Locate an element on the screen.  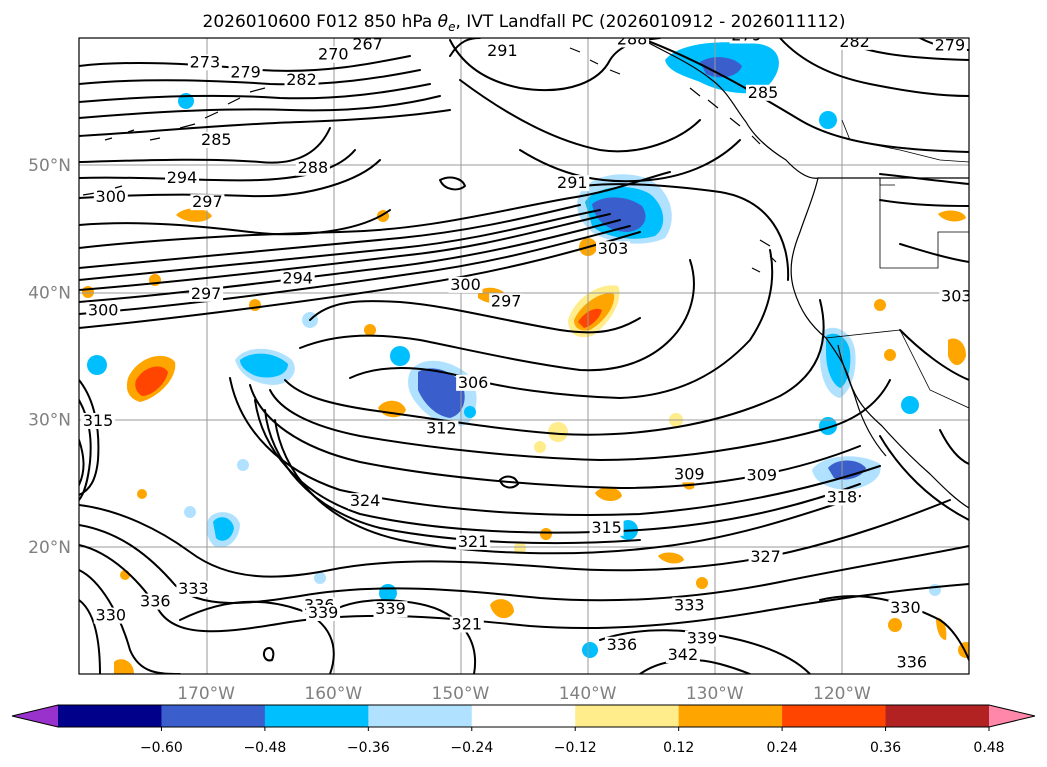
contour-label: 285 is located at coordinates (216, 139).